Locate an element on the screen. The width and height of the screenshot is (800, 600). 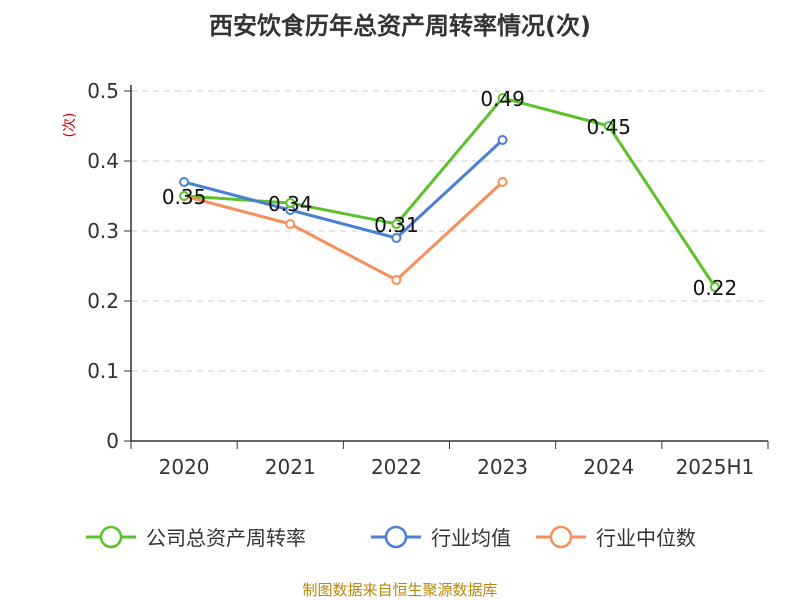
data-label: 0.22 is located at coordinates (715, 288).